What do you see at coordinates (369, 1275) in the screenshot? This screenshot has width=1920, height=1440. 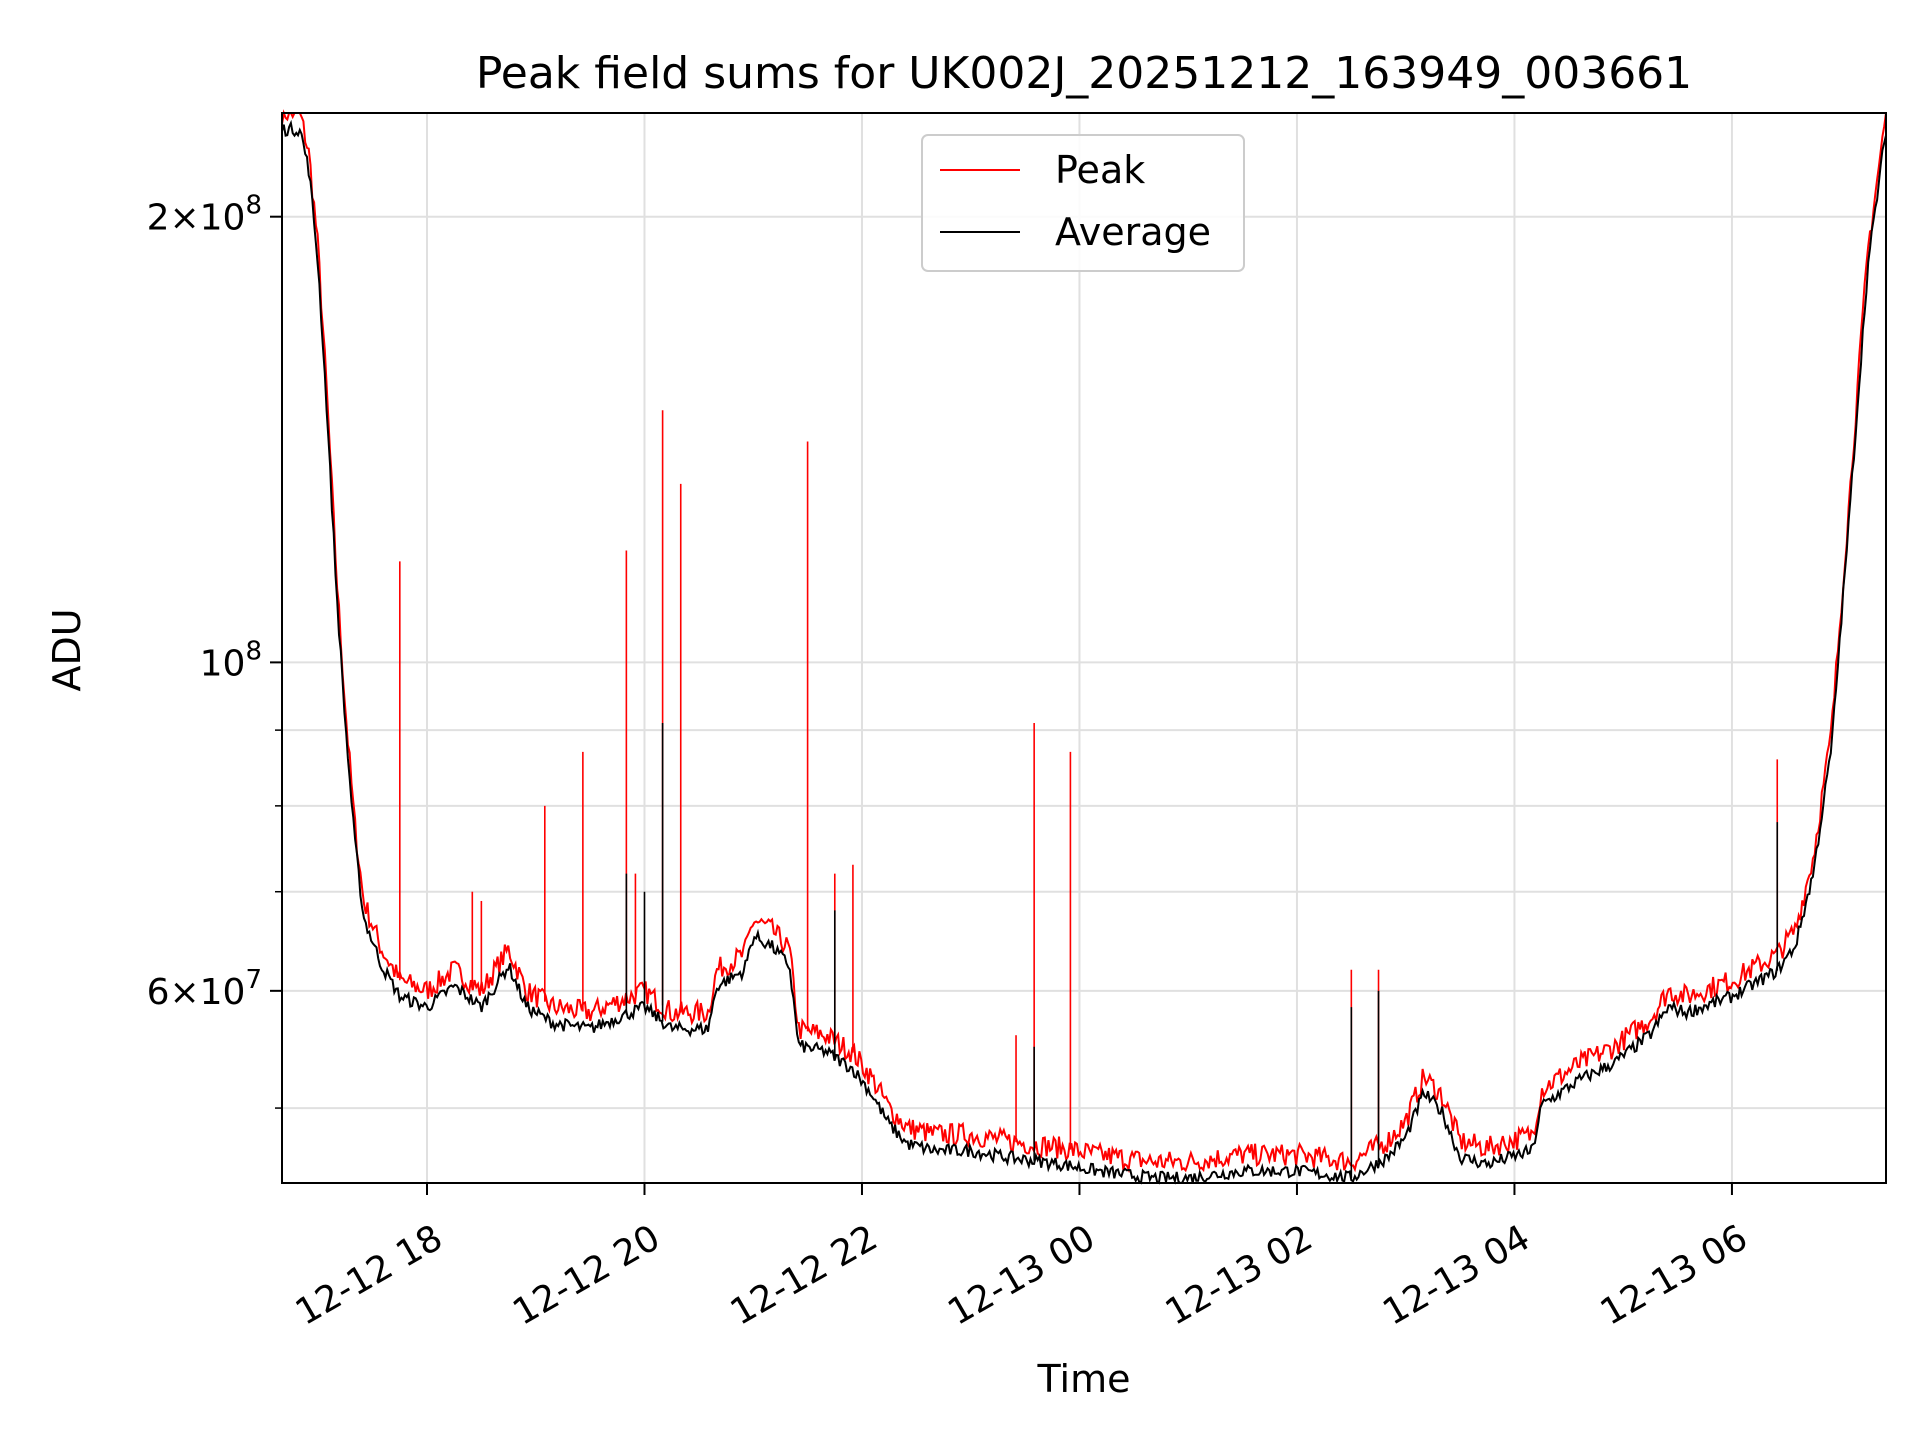 I see `x-tick-label: 12-12 18` at bounding box center [369, 1275].